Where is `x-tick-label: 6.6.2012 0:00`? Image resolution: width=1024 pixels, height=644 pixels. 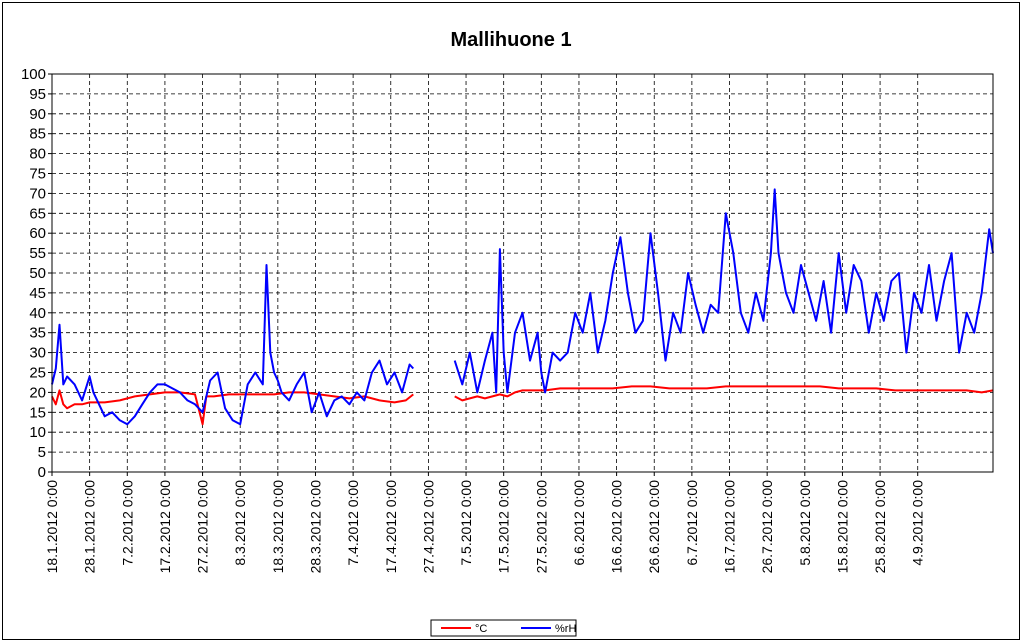 x-tick-label: 6.6.2012 0:00 is located at coordinates (579, 523).